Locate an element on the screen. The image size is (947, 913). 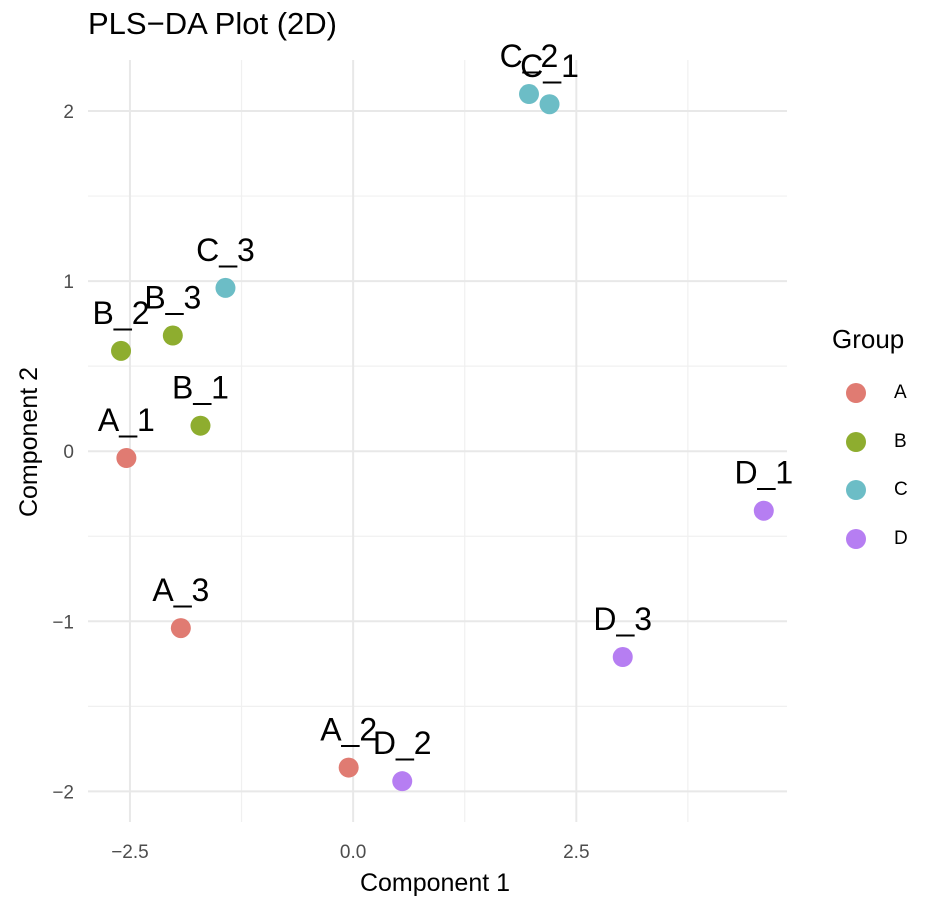
x-tick-label: 2.5 is located at coordinates (576, 852).